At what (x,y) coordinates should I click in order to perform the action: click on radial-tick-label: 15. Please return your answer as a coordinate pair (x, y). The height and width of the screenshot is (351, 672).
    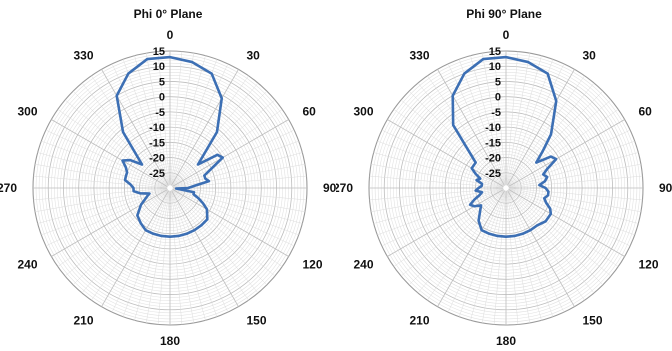
    Looking at the image, I should click on (159, 52).